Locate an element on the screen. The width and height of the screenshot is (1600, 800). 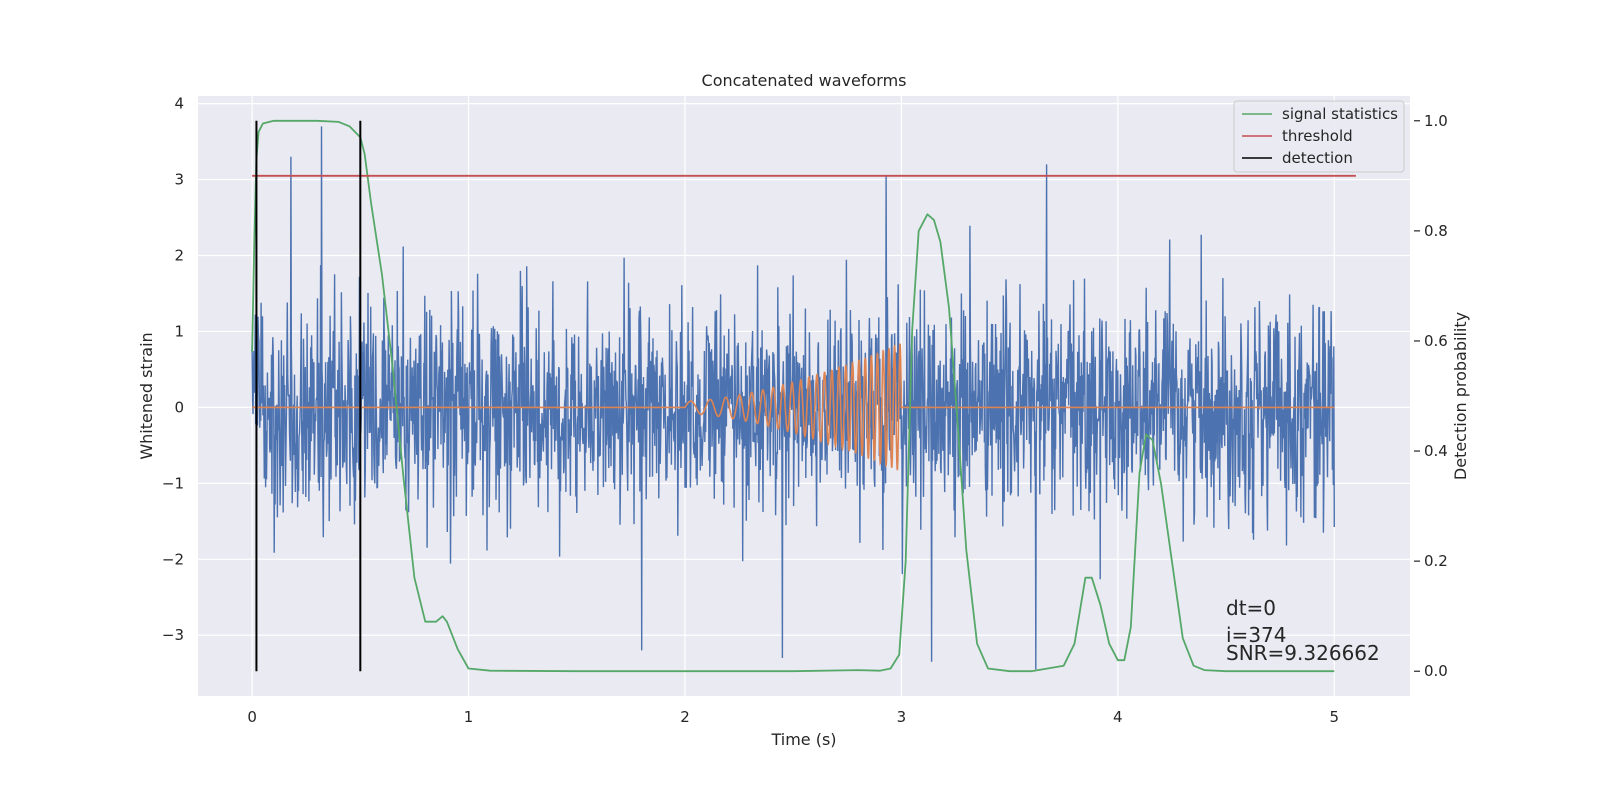
annotation-snr: SNR=9.326662 is located at coordinates (1303, 653).